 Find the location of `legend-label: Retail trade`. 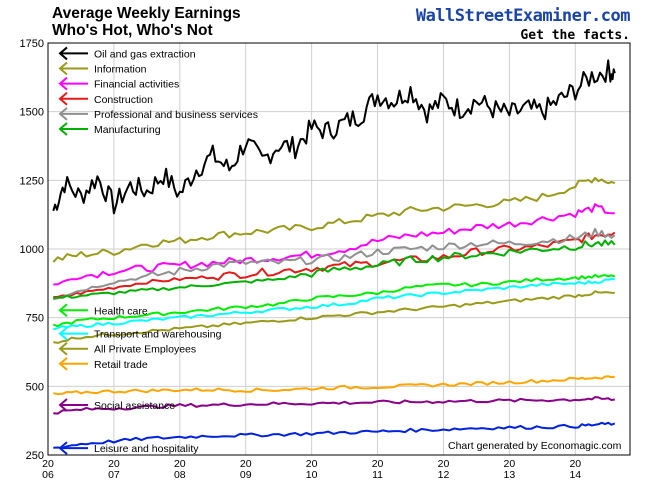

legend-label: Retail trade is located at coordinates (121, 365).